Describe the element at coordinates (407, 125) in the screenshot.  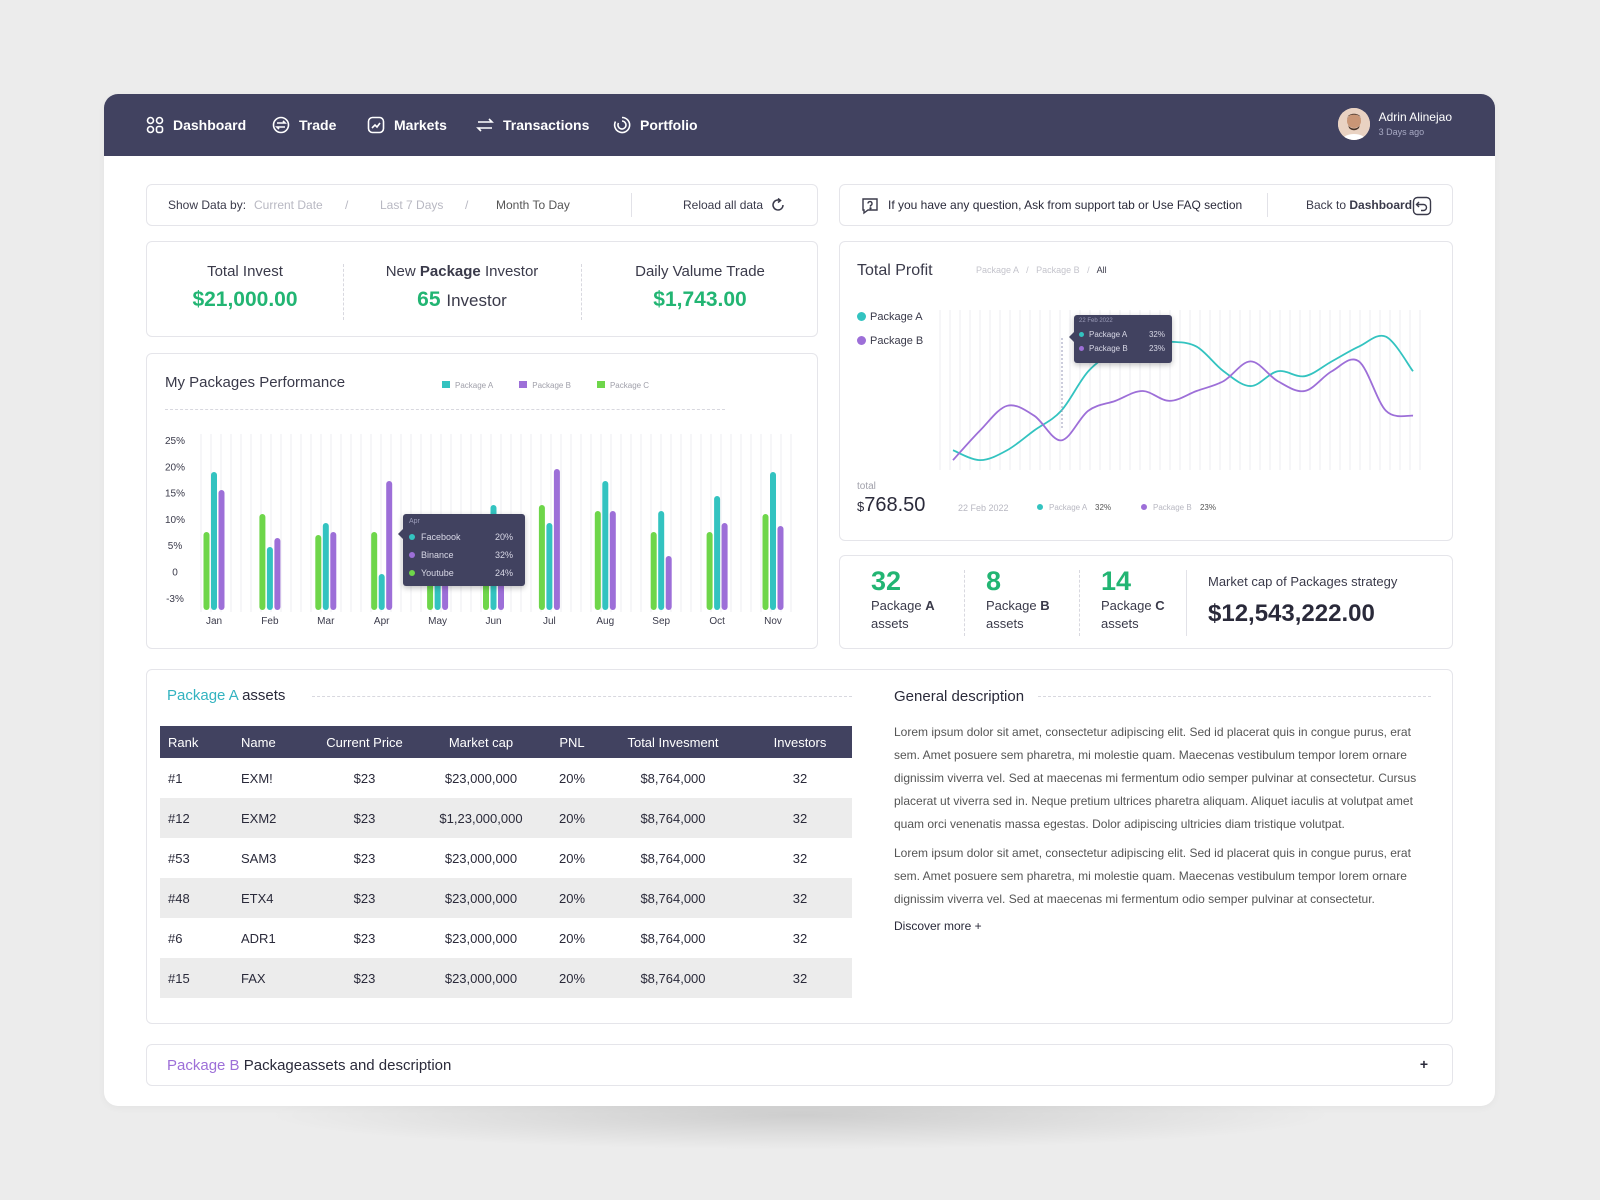
I see `nav-item-markets: Markets` at that location.